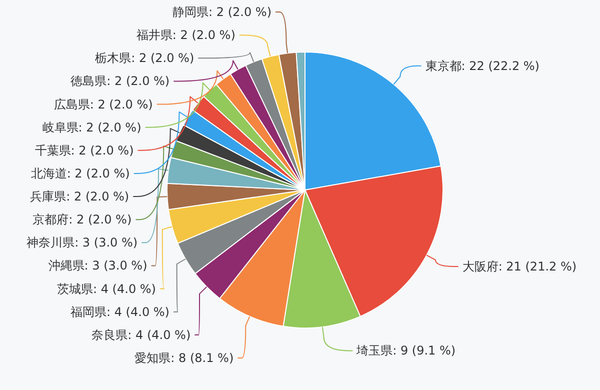 The height and width of the screenshot is (390, 600). I want to click on slice-label: 福井県: 2 (2.0 %), so click(186, 35).